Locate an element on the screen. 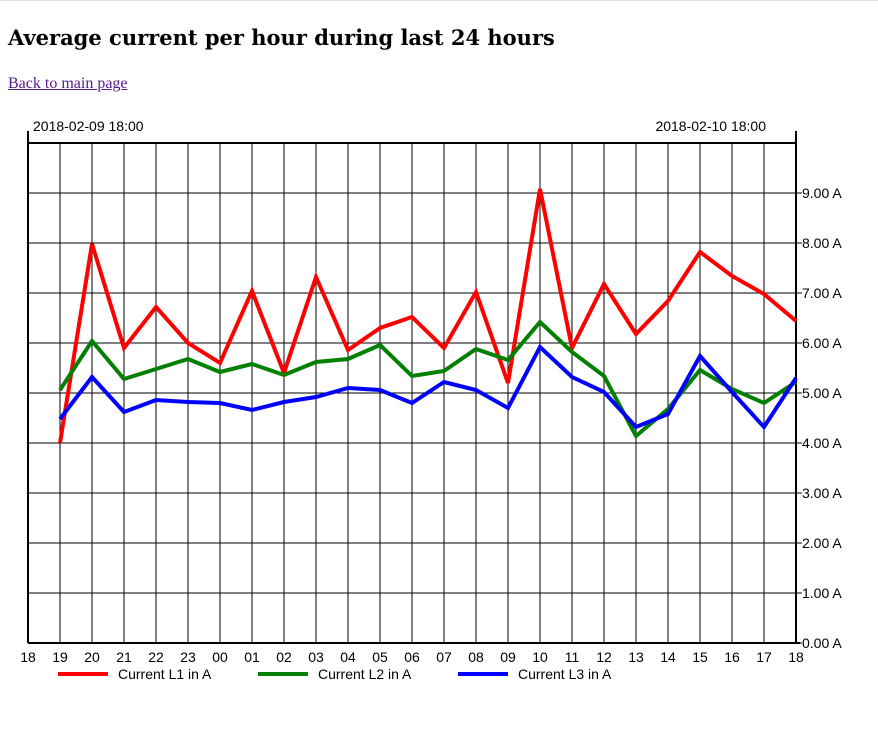 The image size is (878, 731). x-tick-label: 03 is located at coordinates (316, 657).